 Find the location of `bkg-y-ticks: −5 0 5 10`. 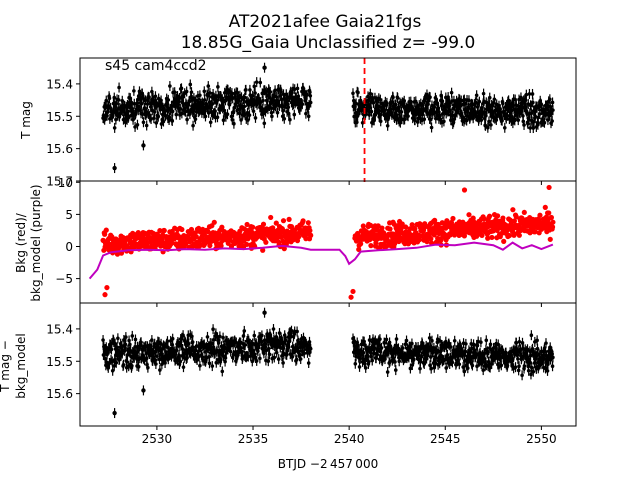

bkg-y-ticks: −5 0 5 10 is located at coordinates (67, 231).